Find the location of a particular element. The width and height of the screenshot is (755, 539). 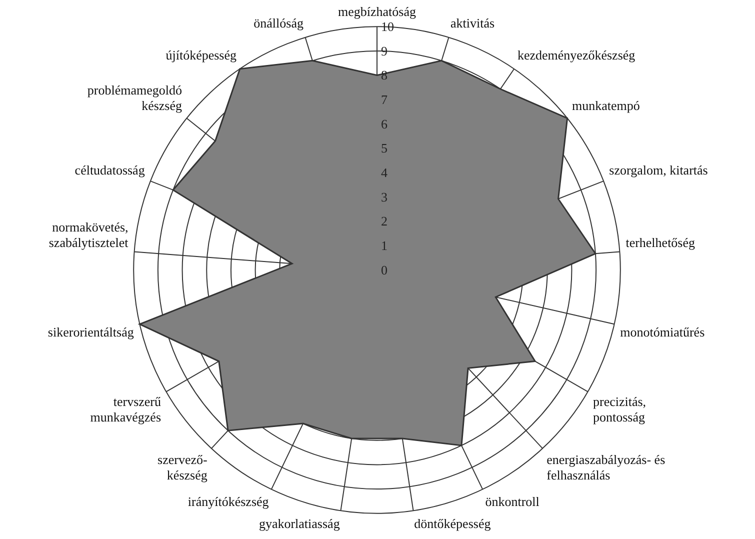

spoke-label: irányítókészség is located at coordinates (229, 501).